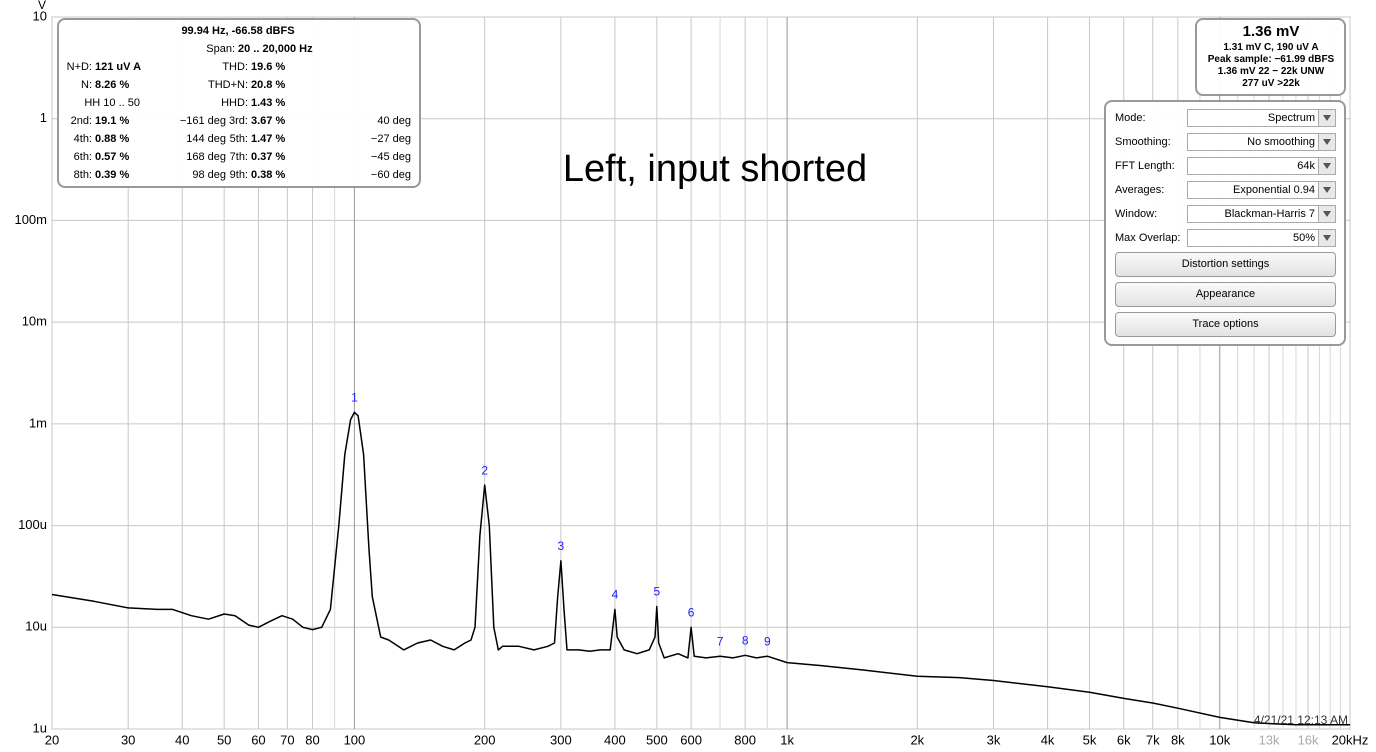 The image size is (1376, 752). I want to click on button: Appearance, so click(1225, 294).